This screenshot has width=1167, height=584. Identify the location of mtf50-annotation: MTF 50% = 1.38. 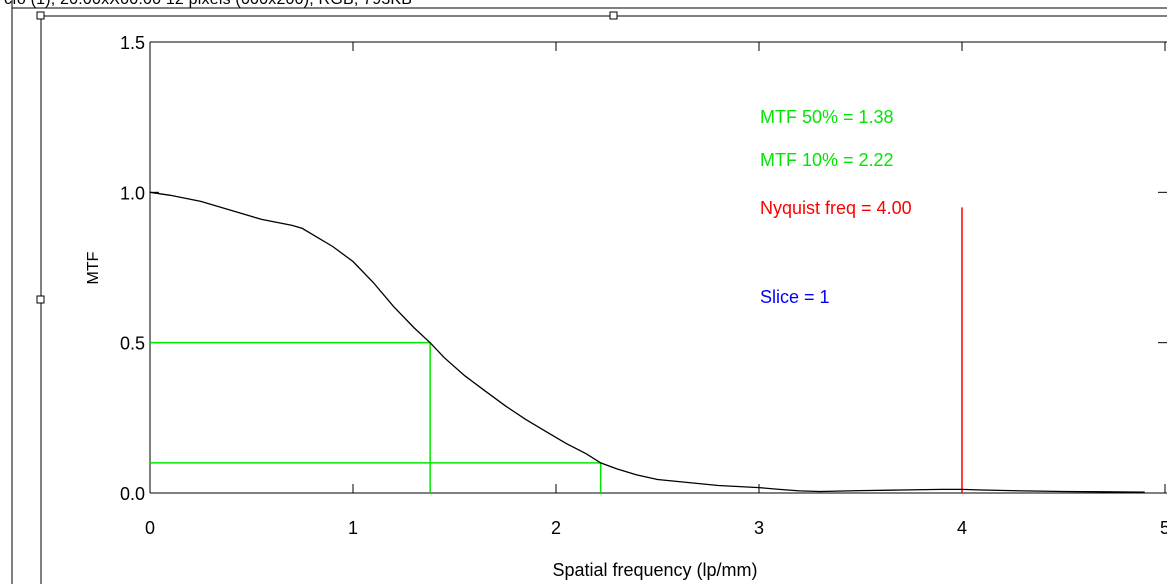
(827, 117).